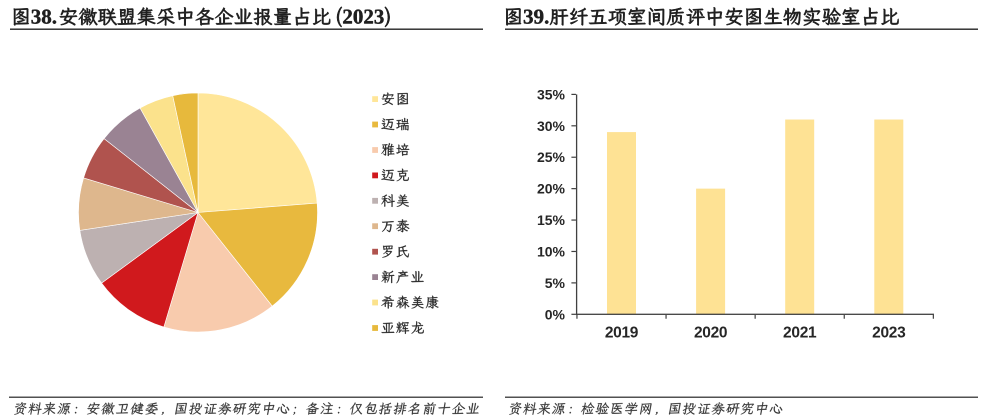 This screenshot has height=417, width=984. Describe the element at coordinates (551, 126) in the screenshot. I see `svg-text: 30%` at that location.